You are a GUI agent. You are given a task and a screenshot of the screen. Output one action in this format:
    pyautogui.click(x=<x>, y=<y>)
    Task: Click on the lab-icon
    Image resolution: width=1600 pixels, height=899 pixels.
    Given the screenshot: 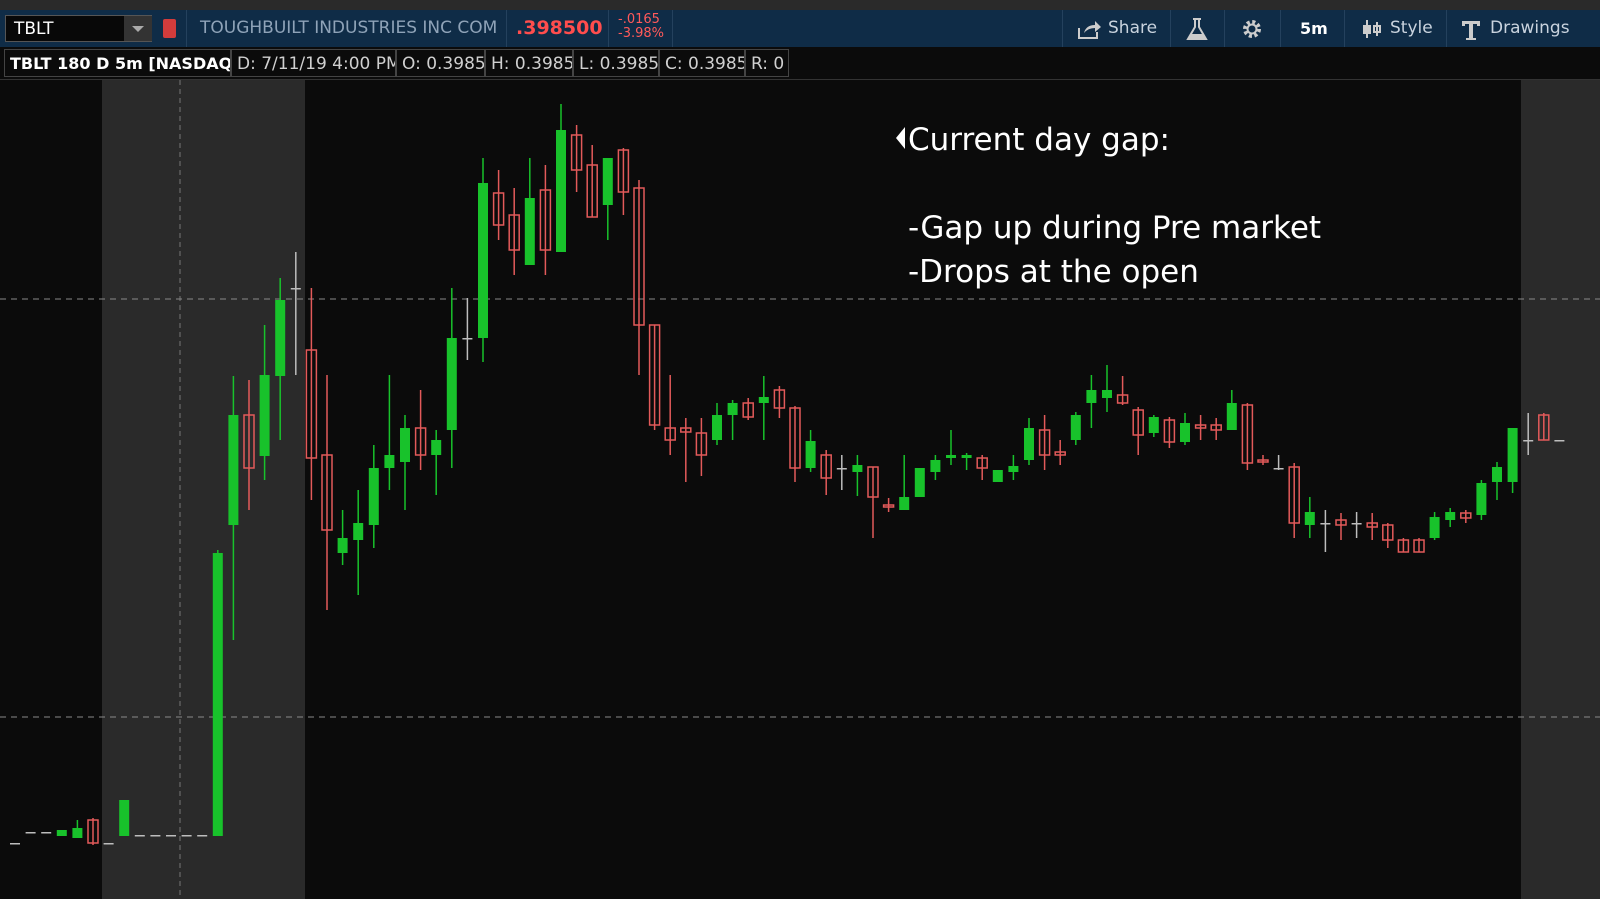 What is the action you would take?
    pyautogui.click(x=1197, y=29)
    